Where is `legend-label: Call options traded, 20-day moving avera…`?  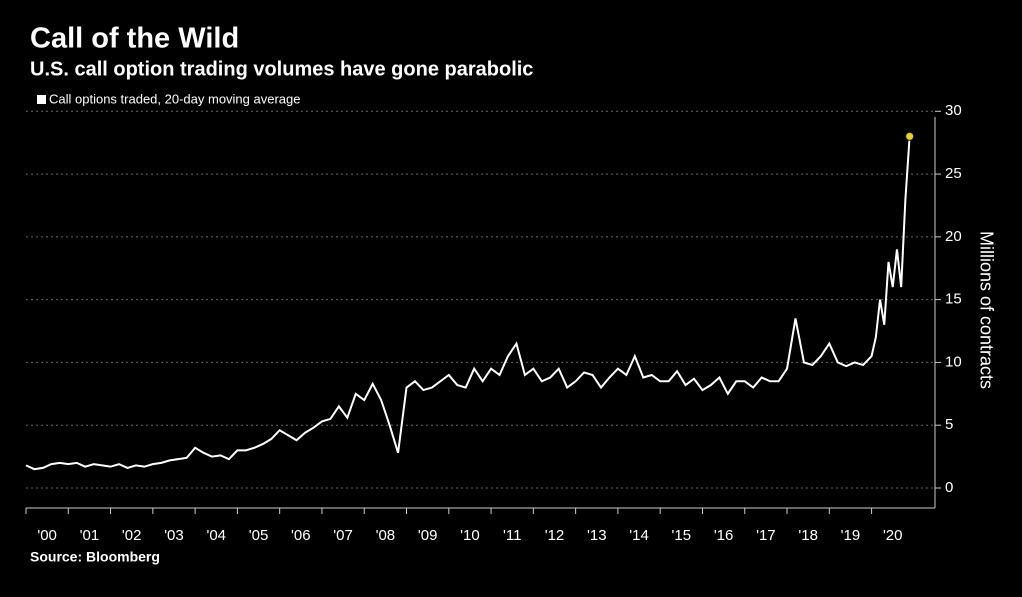
legend-label: Call options traded, 20-day moving avera… is located at coordinates (174, 98).